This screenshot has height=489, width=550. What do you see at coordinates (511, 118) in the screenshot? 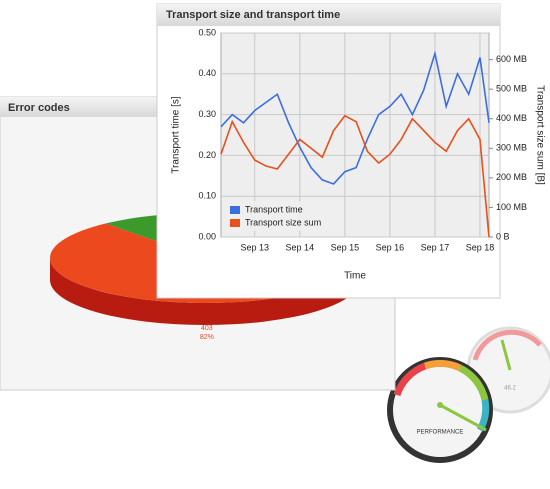
I see `y2-tick-label: 400 MB` at bounding box center [511, 118].